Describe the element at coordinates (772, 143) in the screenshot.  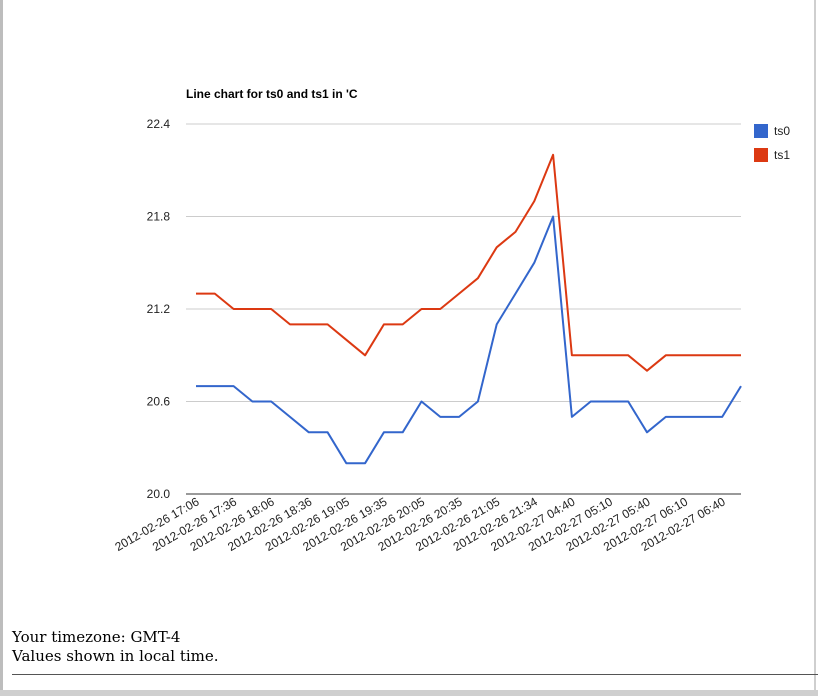
I see `legend: ts0 ts1` at that location.